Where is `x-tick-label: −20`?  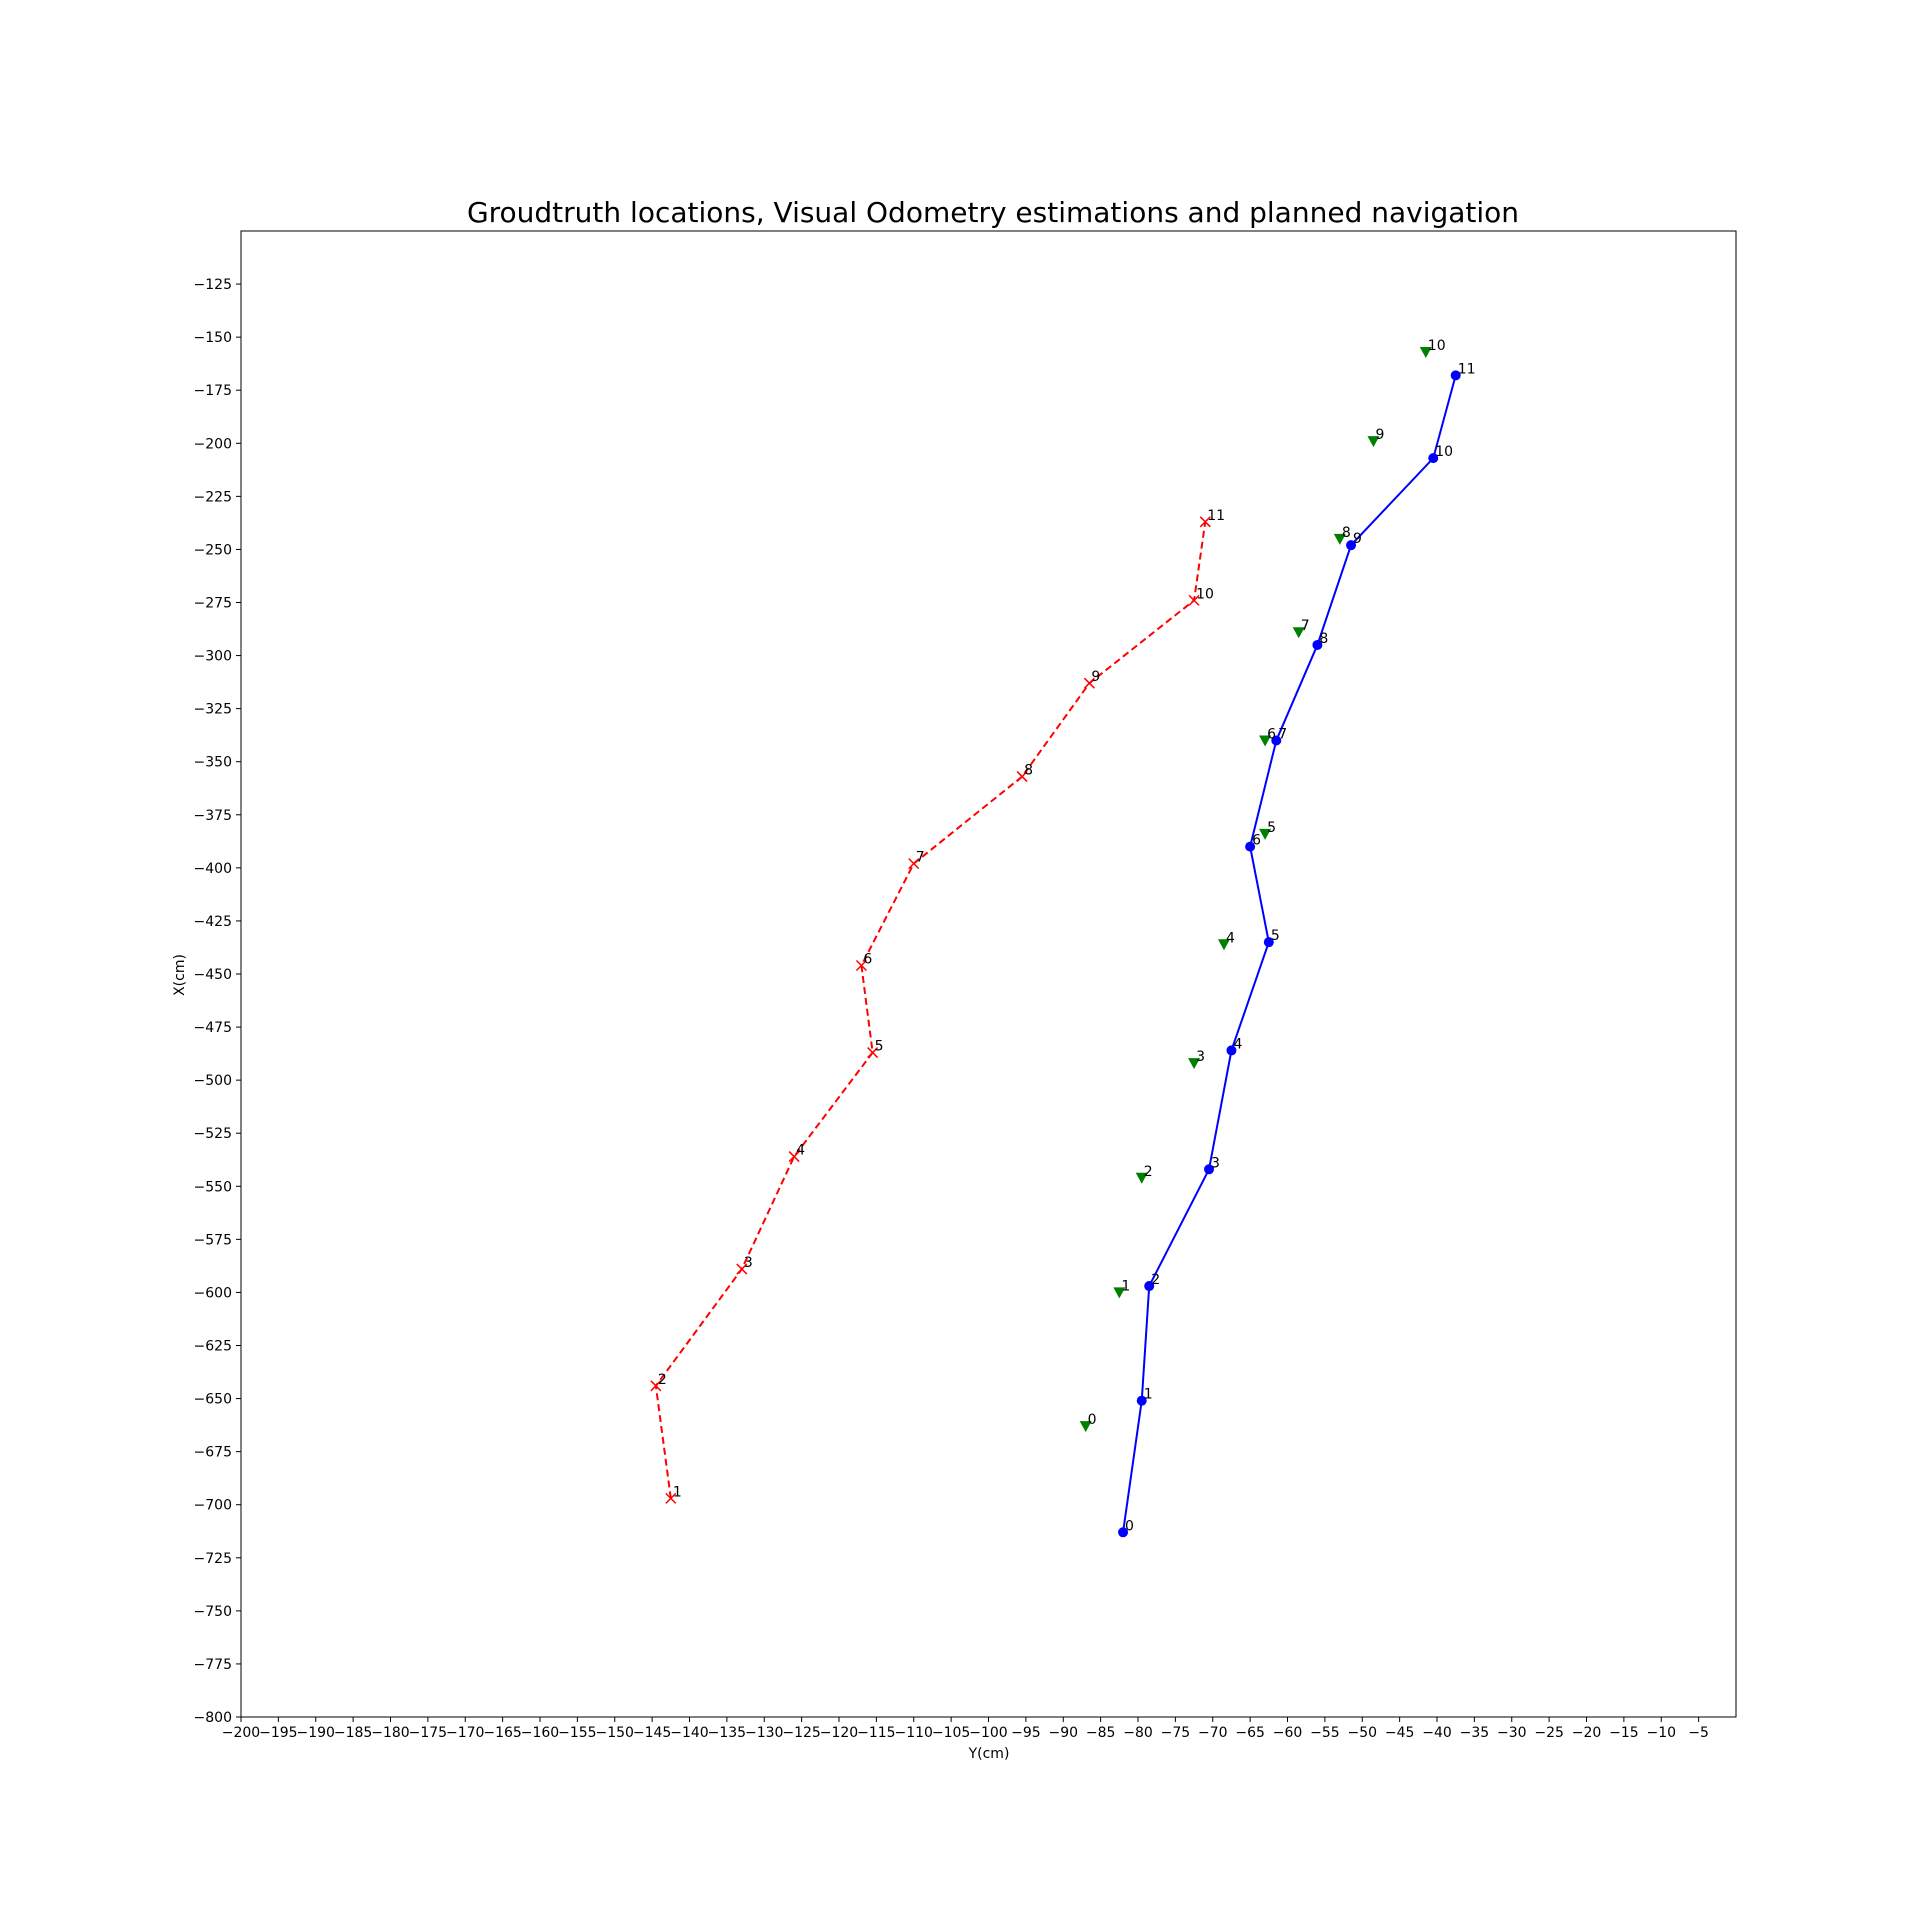 x-tick-label: −20 is located at coordinates (1587, 1733).